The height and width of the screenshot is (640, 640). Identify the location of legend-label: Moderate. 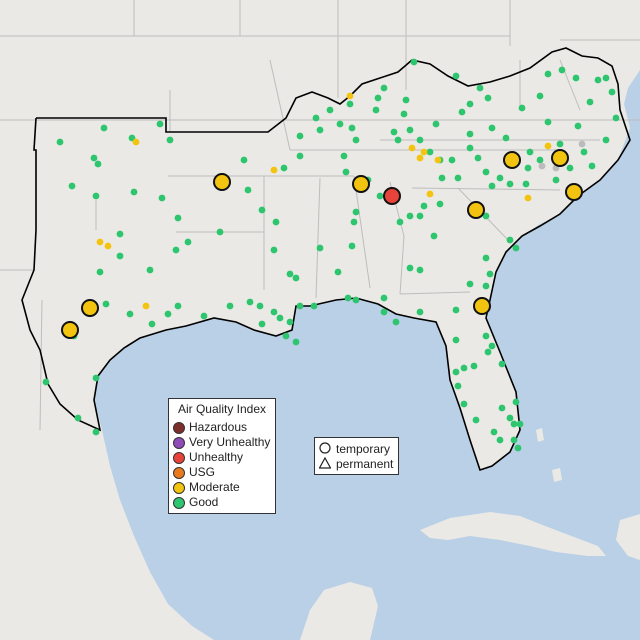
(214, 487).